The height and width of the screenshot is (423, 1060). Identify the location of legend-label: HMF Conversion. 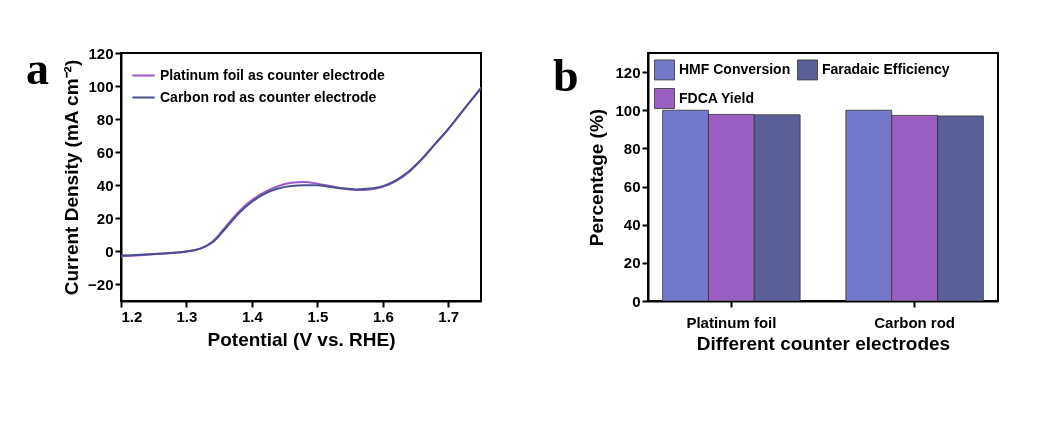
(735, 68).